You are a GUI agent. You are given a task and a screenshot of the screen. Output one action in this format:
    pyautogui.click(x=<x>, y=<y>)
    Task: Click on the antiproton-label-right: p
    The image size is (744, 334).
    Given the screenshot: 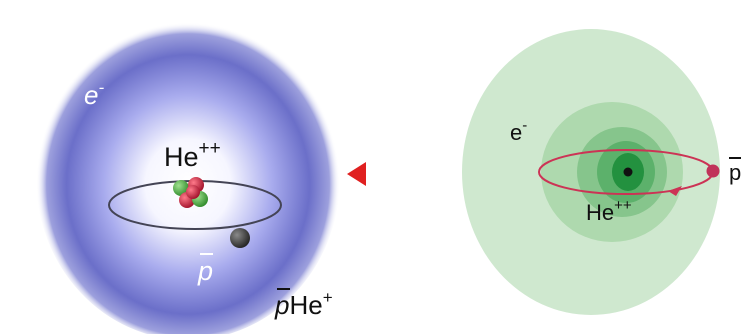 What is the action you would take?
    pyautogui.click(x=735, y=171)
    